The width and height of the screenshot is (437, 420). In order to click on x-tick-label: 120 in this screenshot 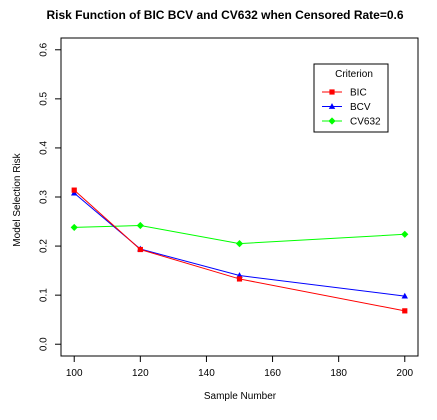, I will do `click(140, 373)`.